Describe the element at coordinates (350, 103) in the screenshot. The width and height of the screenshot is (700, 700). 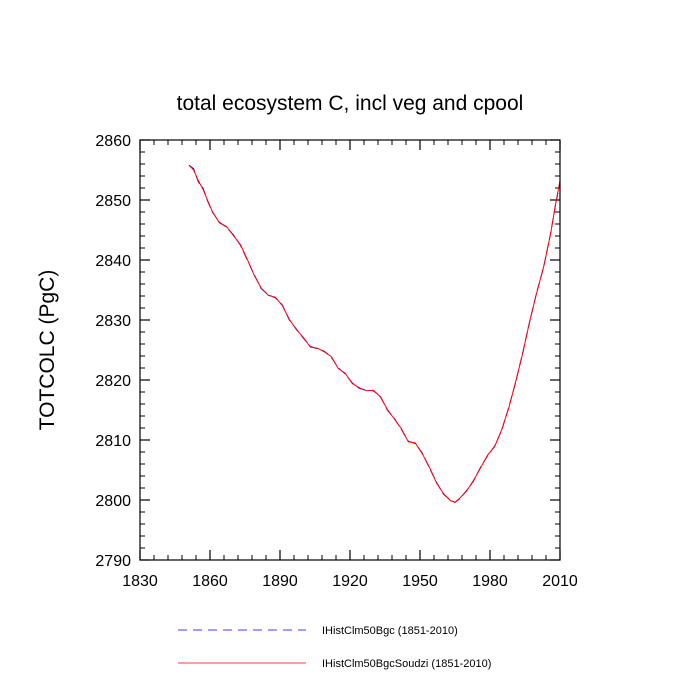
I see `chart-title: total ecosystem C, incl veg and cpool` at that location.